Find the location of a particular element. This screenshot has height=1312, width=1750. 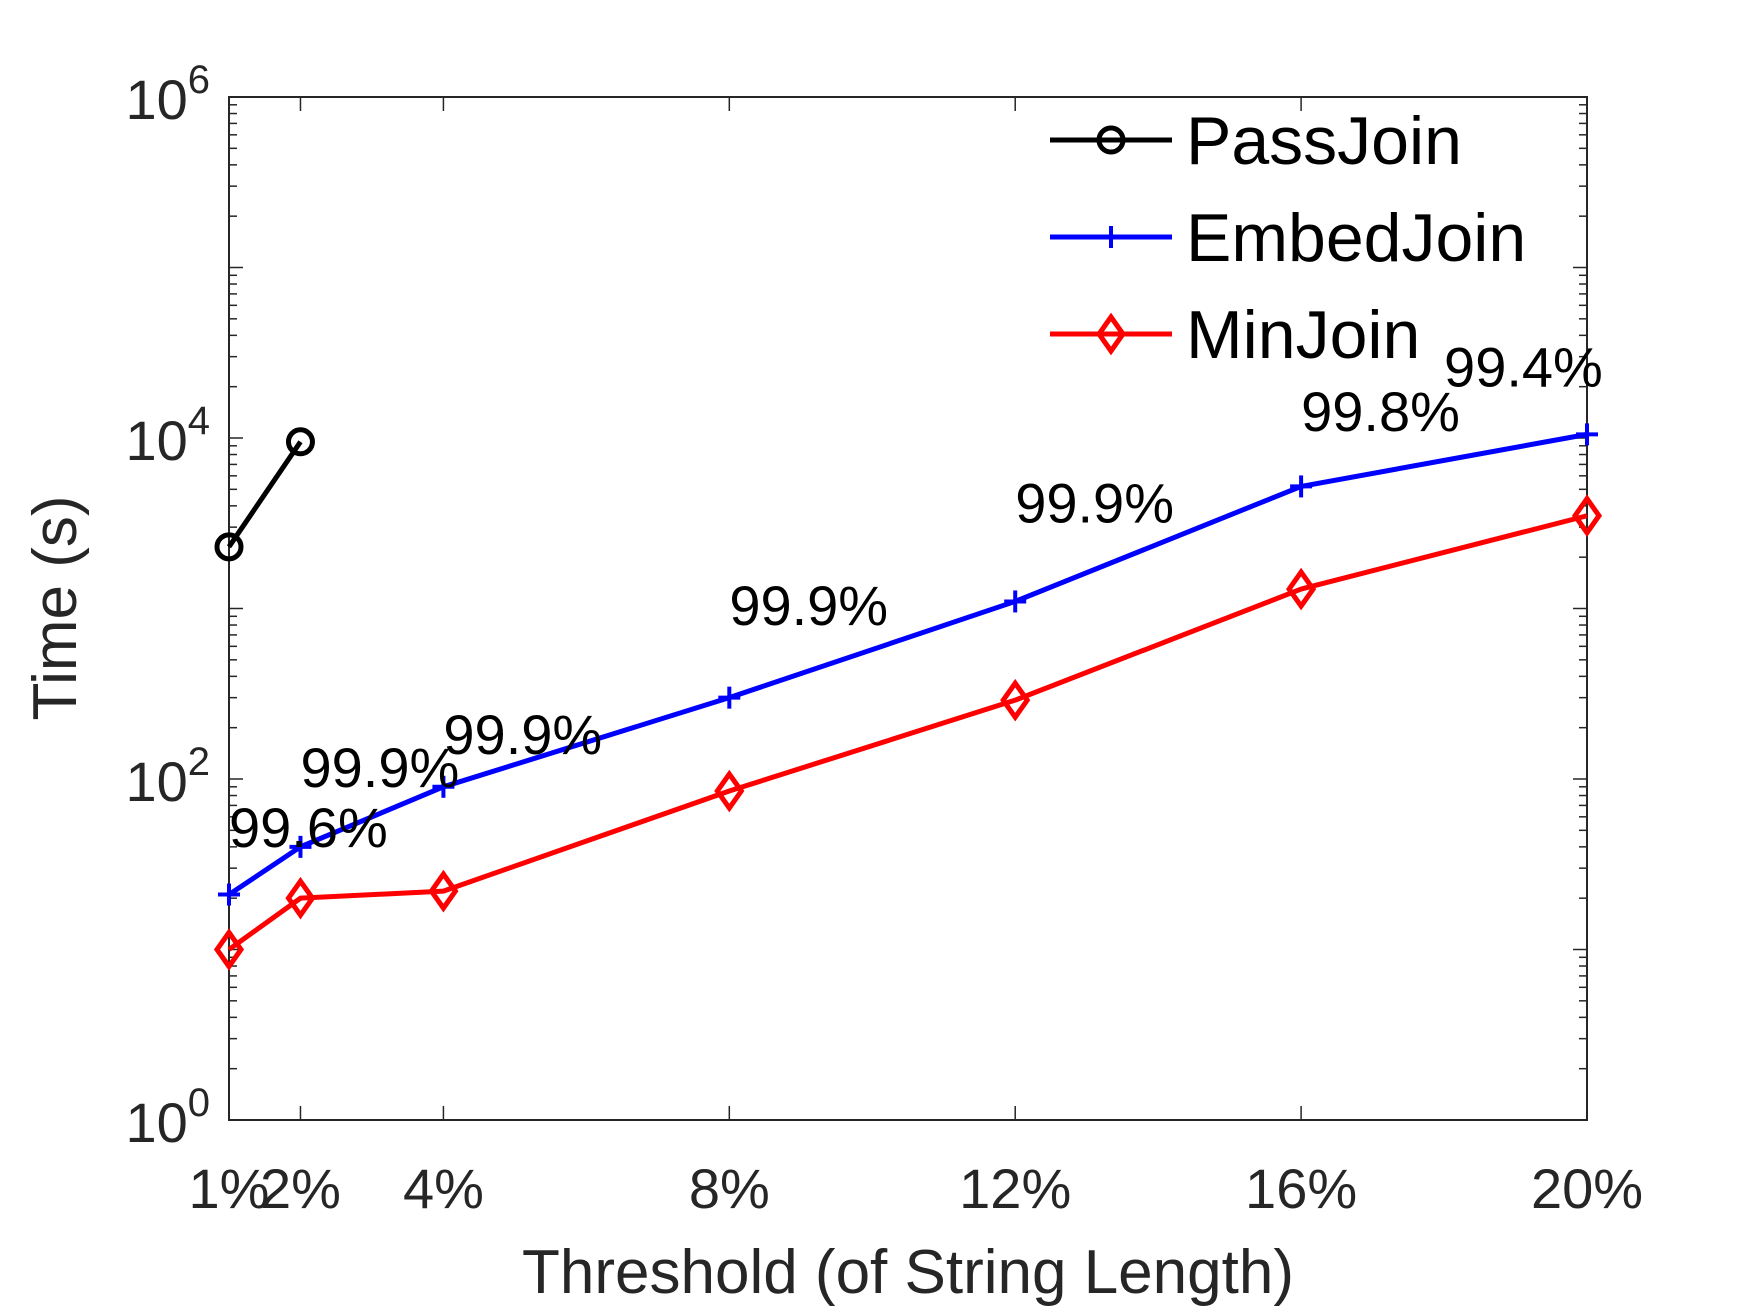

y-tick-exponent: 0 is located at coordinates (199, 1103).